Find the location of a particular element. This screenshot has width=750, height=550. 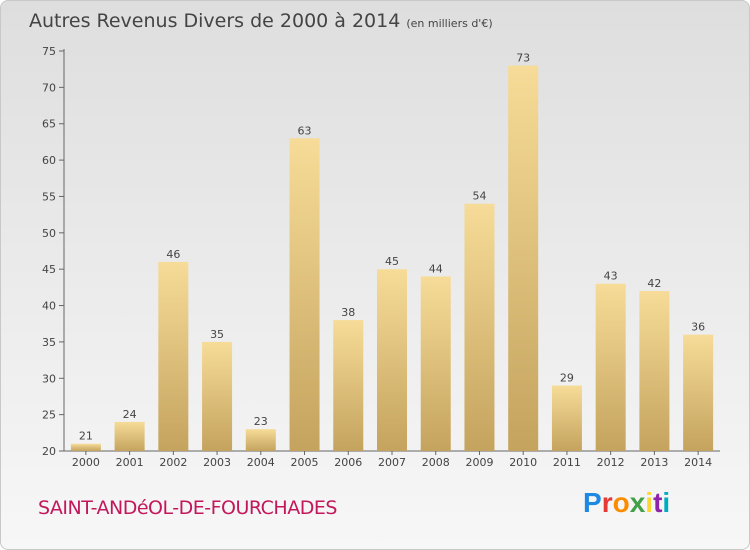

data-label: 63 is located at coordinates (305, 130).